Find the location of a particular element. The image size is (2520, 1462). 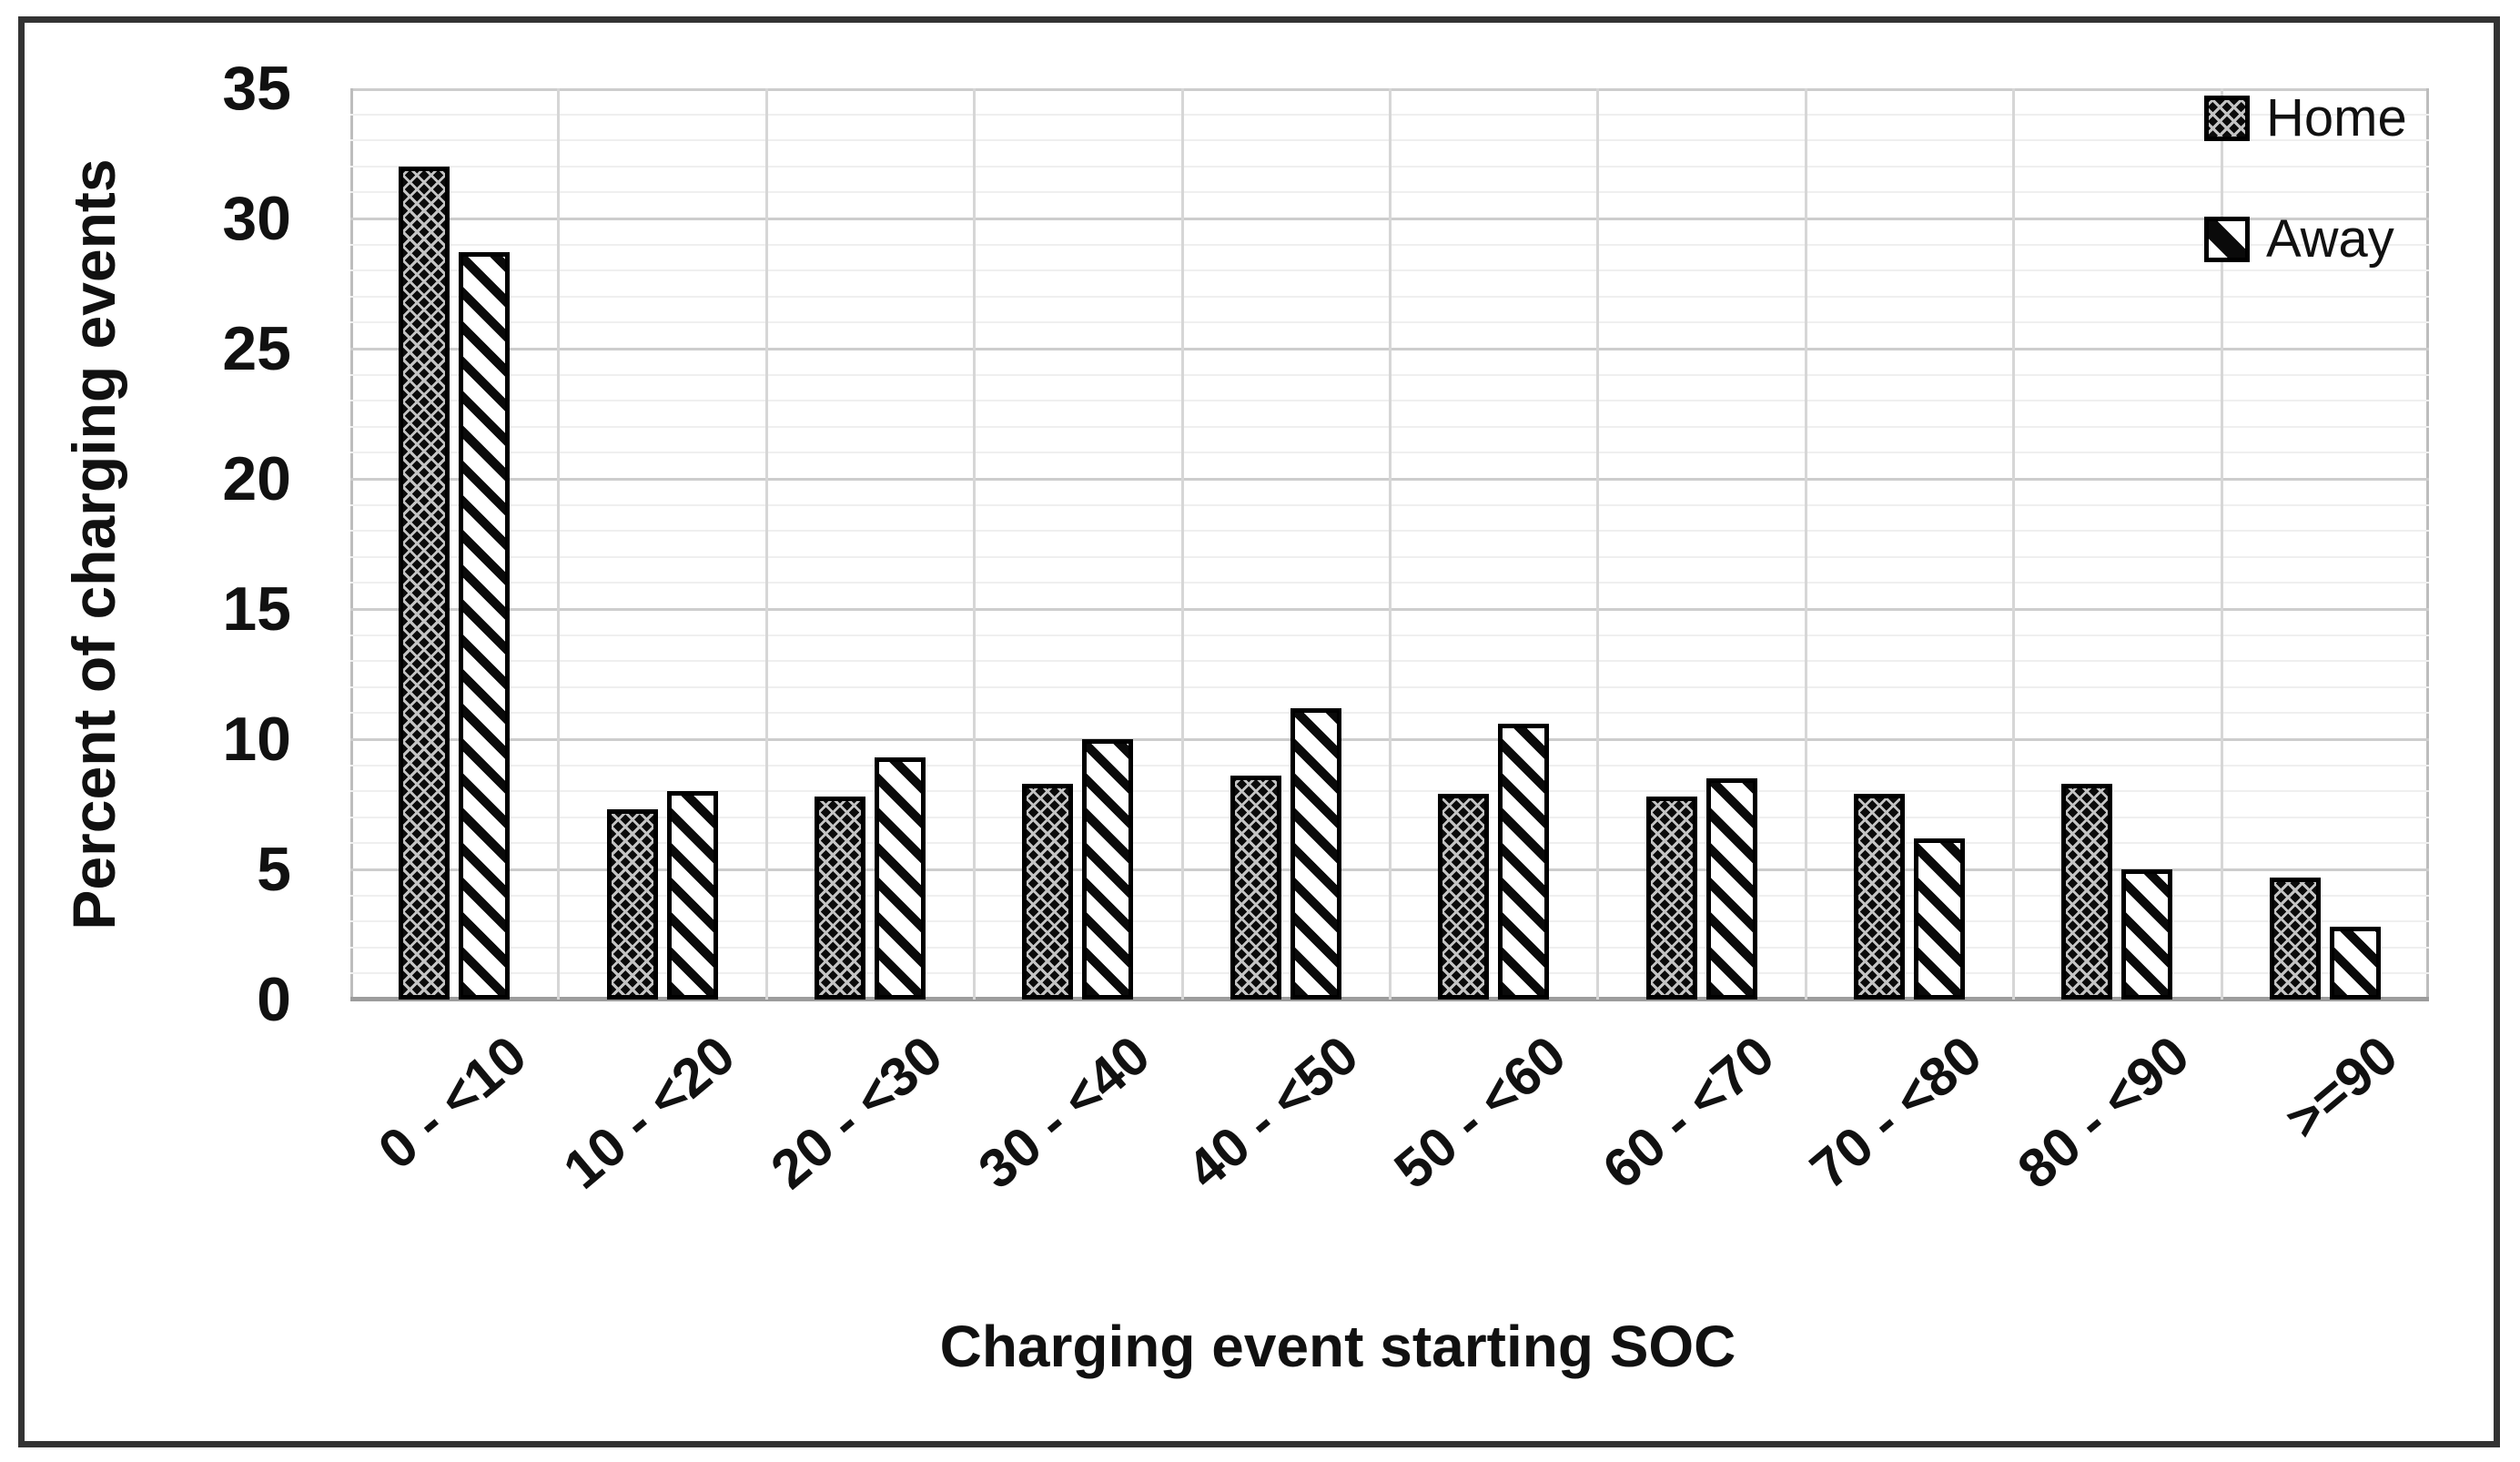

y-tick-label: 5 is located at coordinates (274, 869).